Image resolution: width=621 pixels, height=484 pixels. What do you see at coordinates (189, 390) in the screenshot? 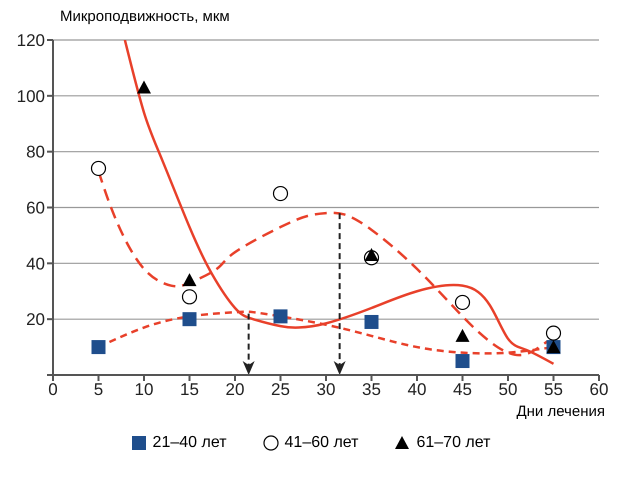
I see `x-tick-label: 15` at bounding box center [189, 390].